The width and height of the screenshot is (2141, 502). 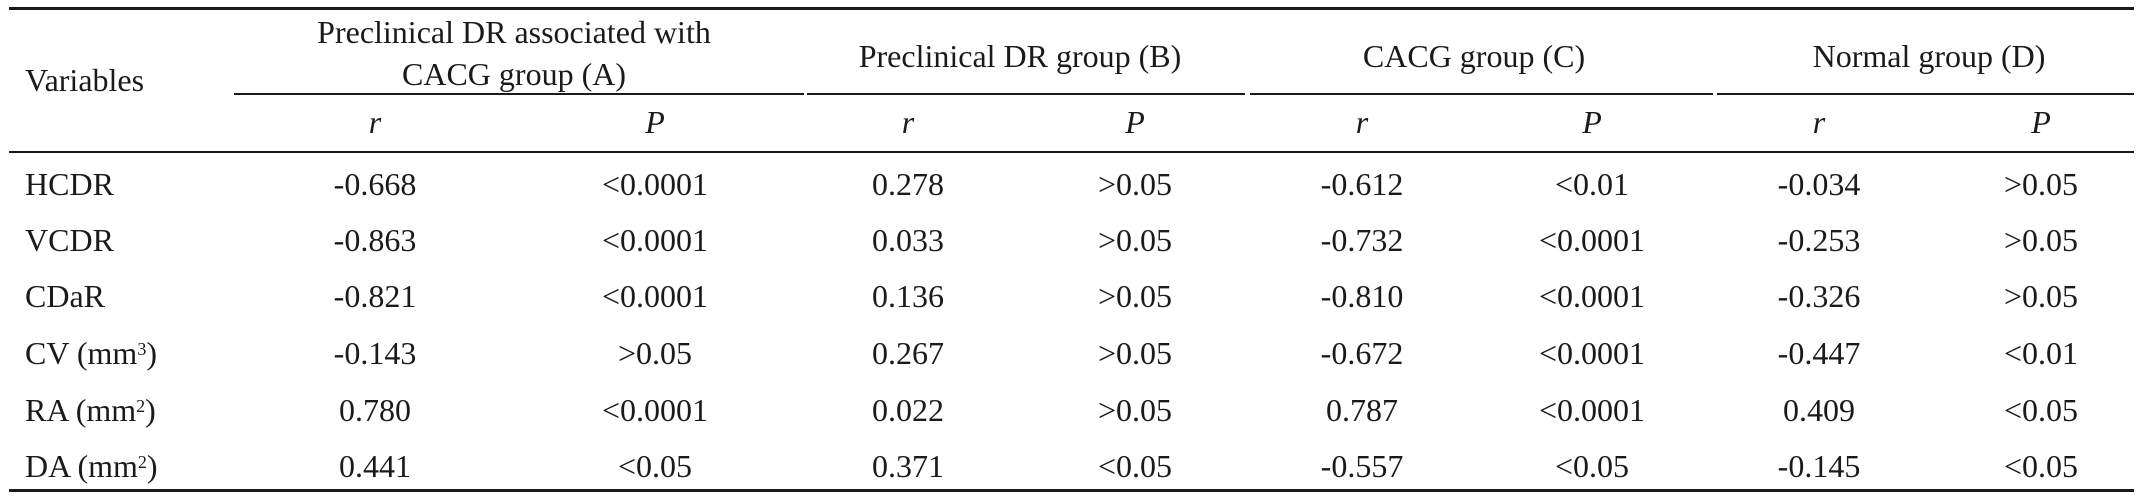 I want to click on r-value: 0.441, so click(x=375, y=466).